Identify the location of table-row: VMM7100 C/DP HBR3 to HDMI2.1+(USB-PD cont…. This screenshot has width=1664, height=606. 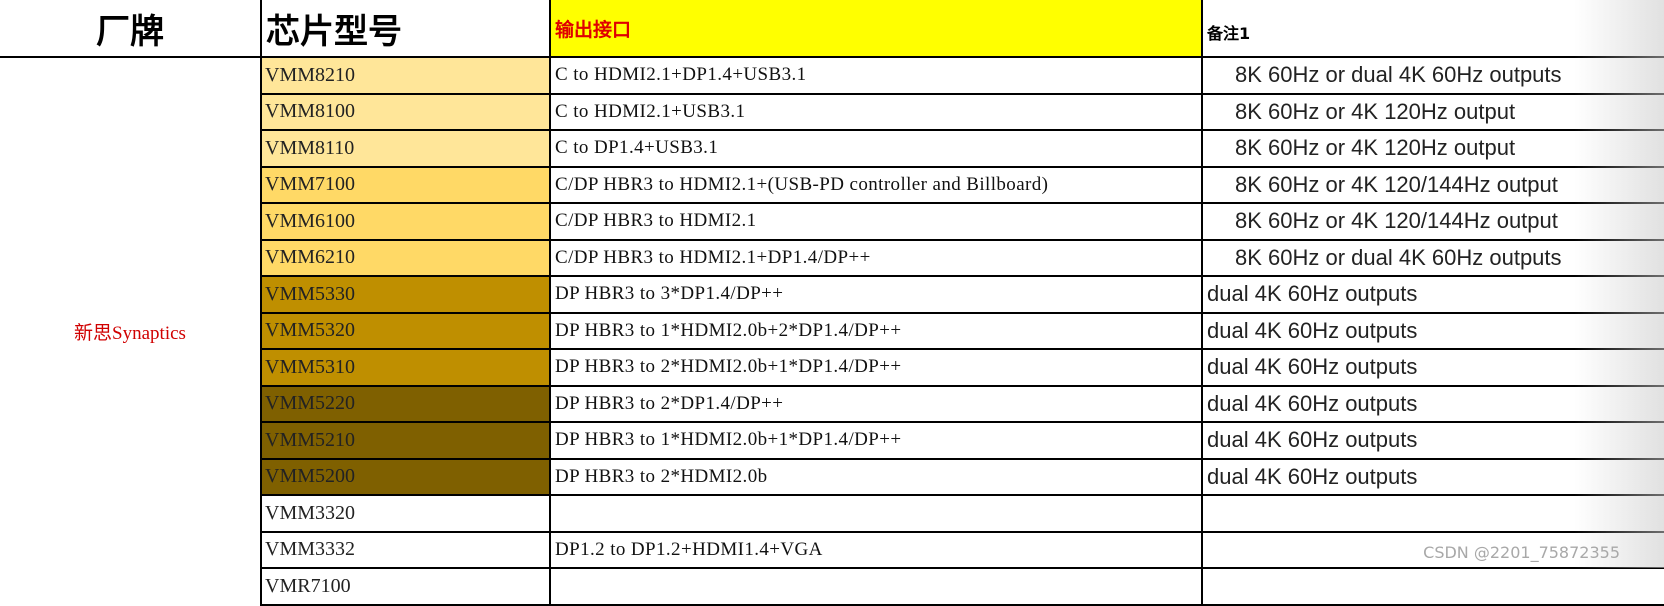
(832, 184).